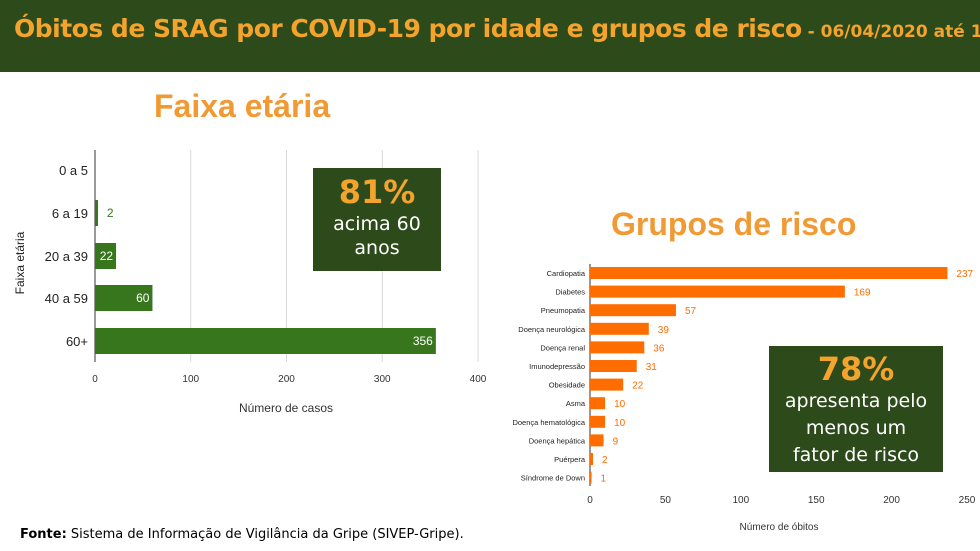  I want to click on risk-x-tick-label: 250, so click(967, 500).